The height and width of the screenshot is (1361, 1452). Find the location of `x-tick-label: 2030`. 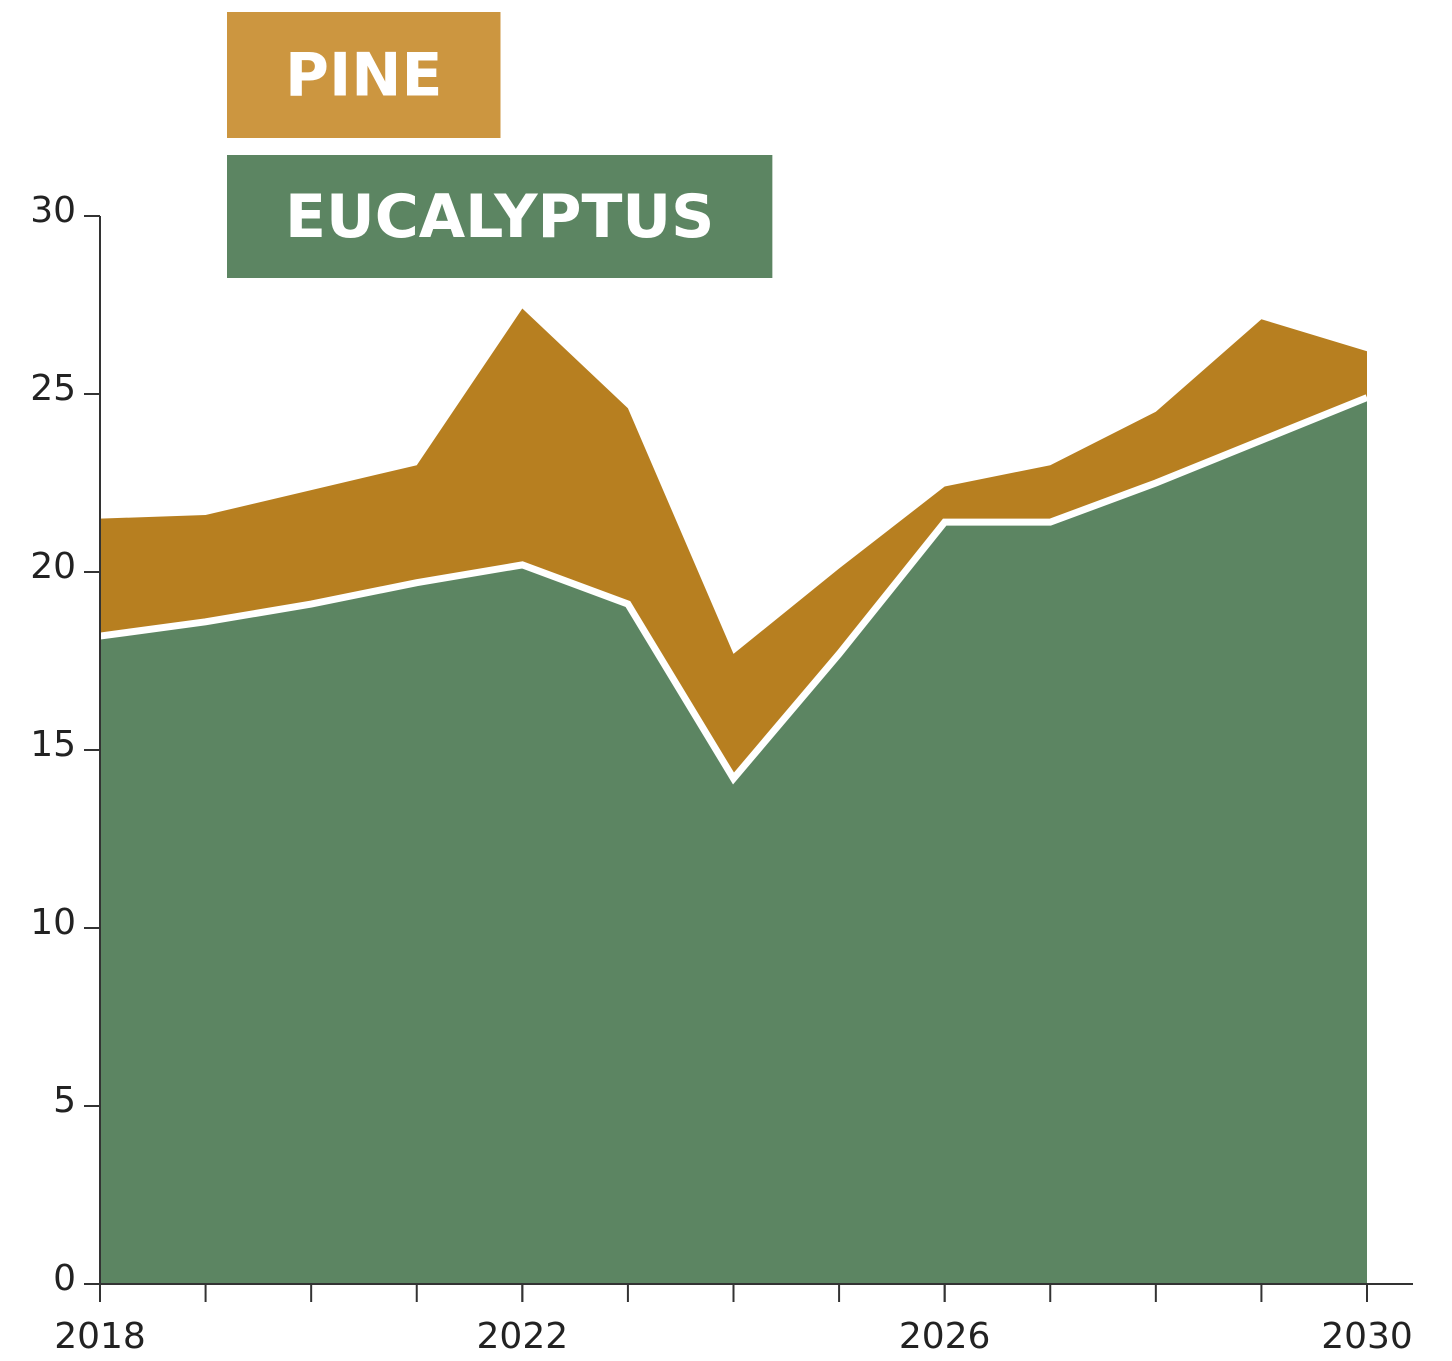

x-tick-label: 2030 is located at coordinates (1367, 1336).